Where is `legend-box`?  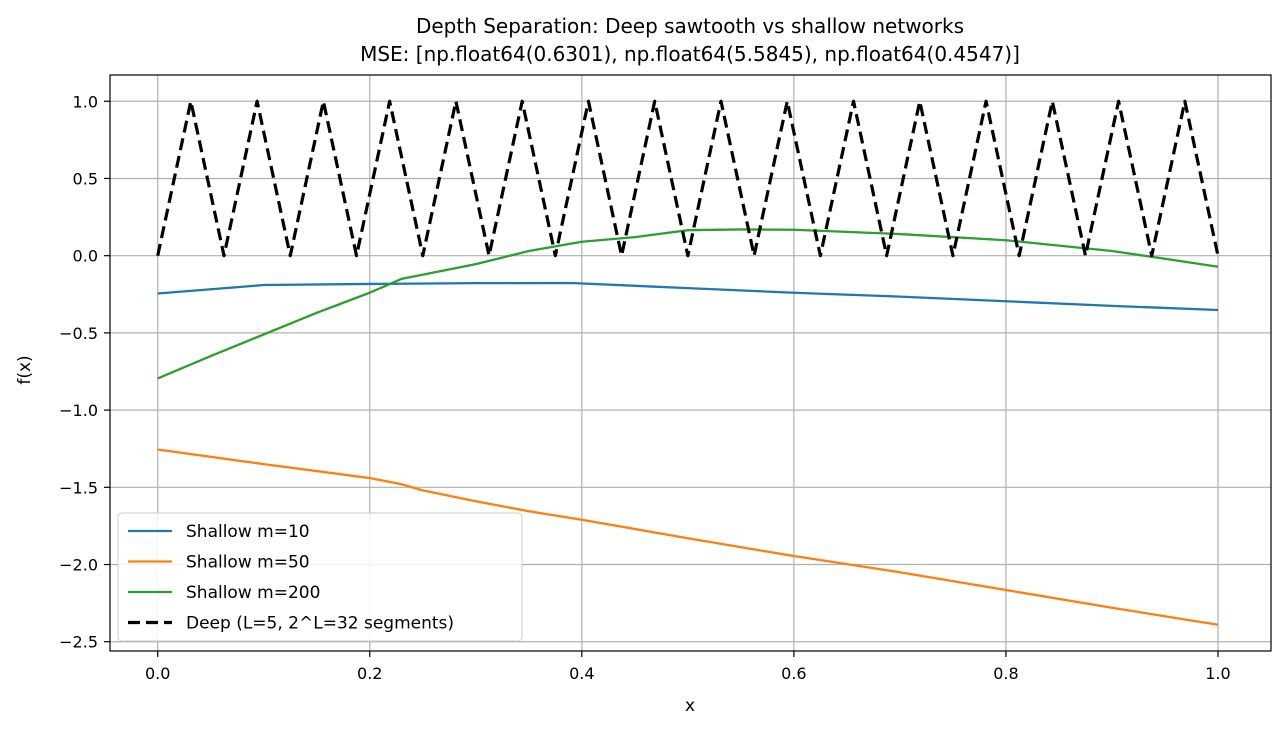
legend-box is located at coordinates (320, 577).